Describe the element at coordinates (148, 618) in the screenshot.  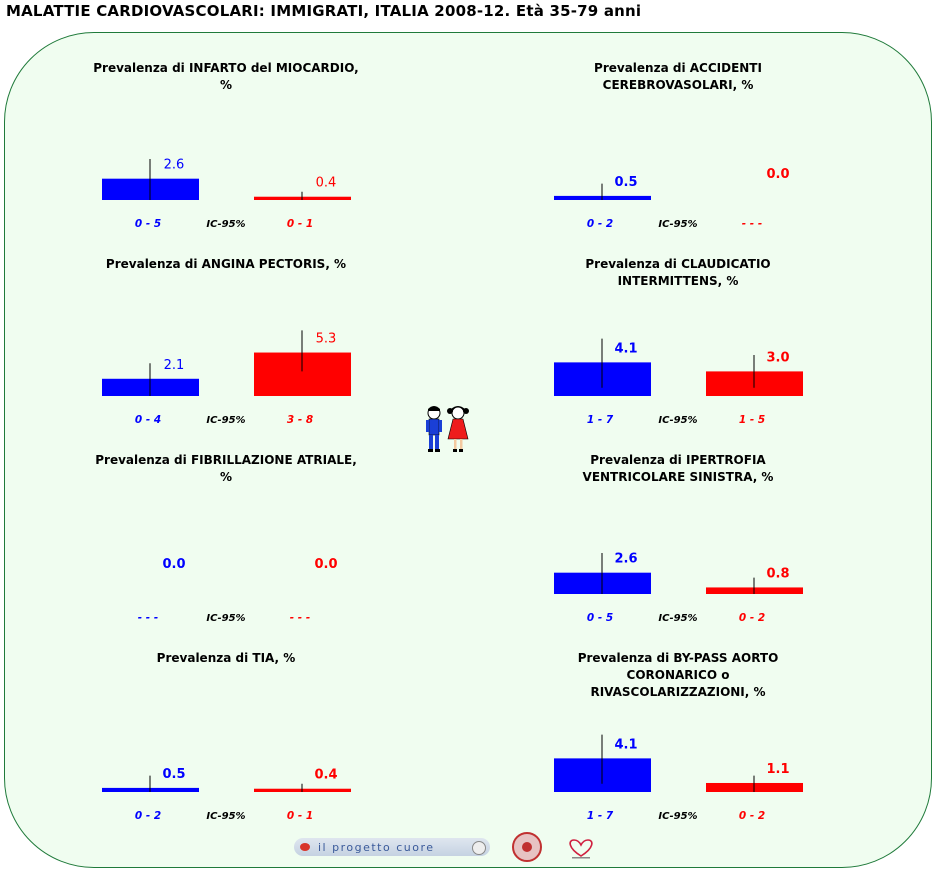
I see `men-ci-range: - - -` at that location.